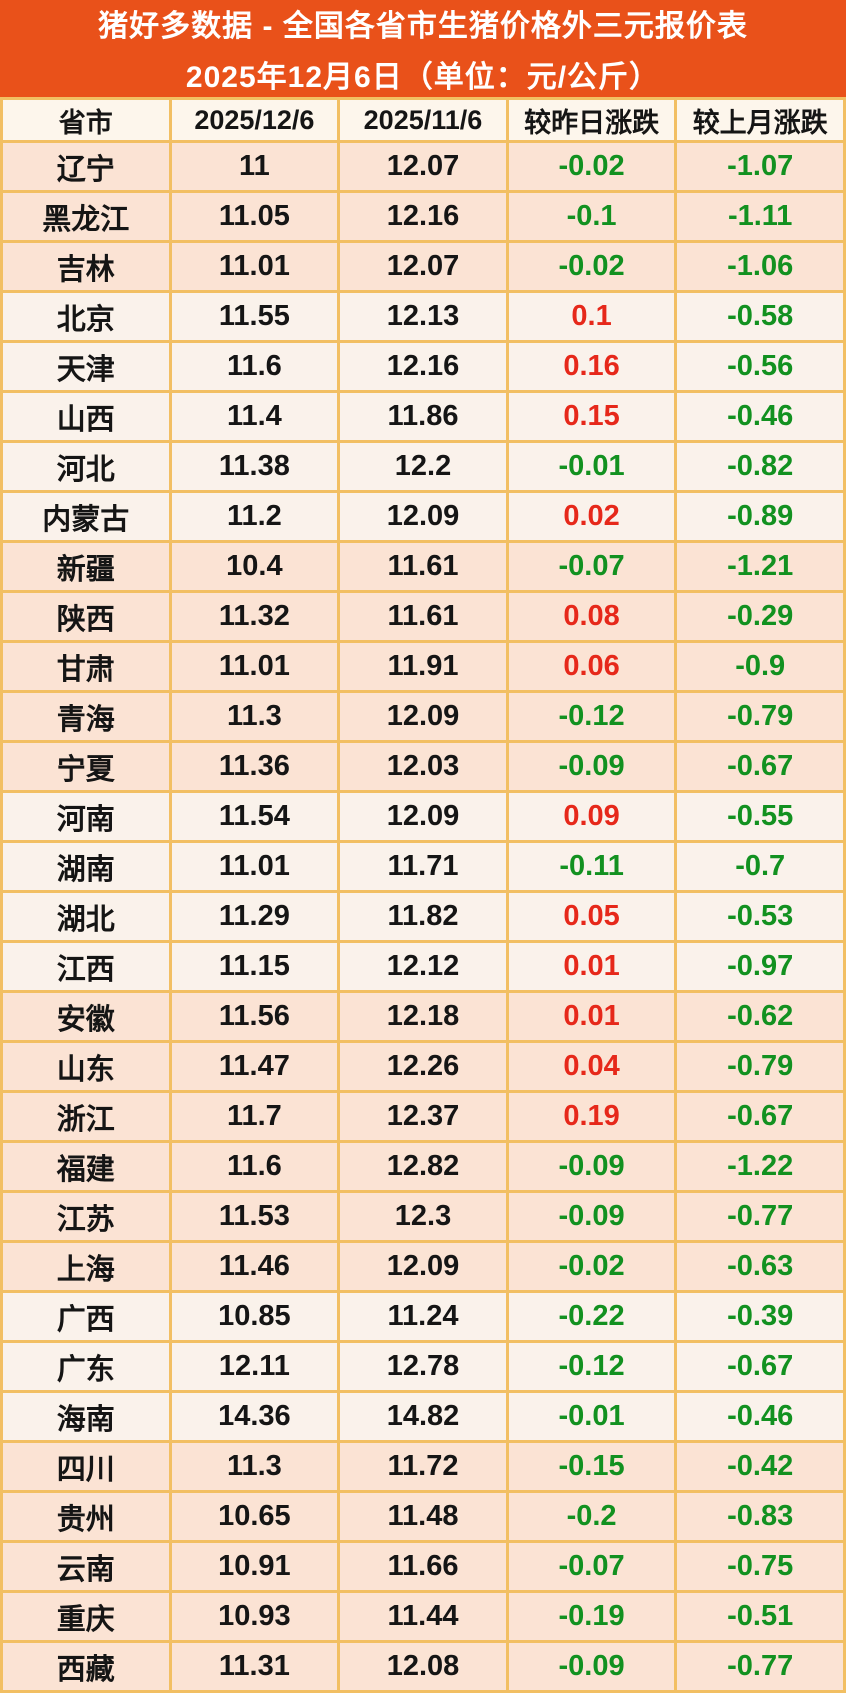 Image resolution: width=846 pixels, height=1702 pixels. I want to click on province-cell: 河北, so click(86, 466).